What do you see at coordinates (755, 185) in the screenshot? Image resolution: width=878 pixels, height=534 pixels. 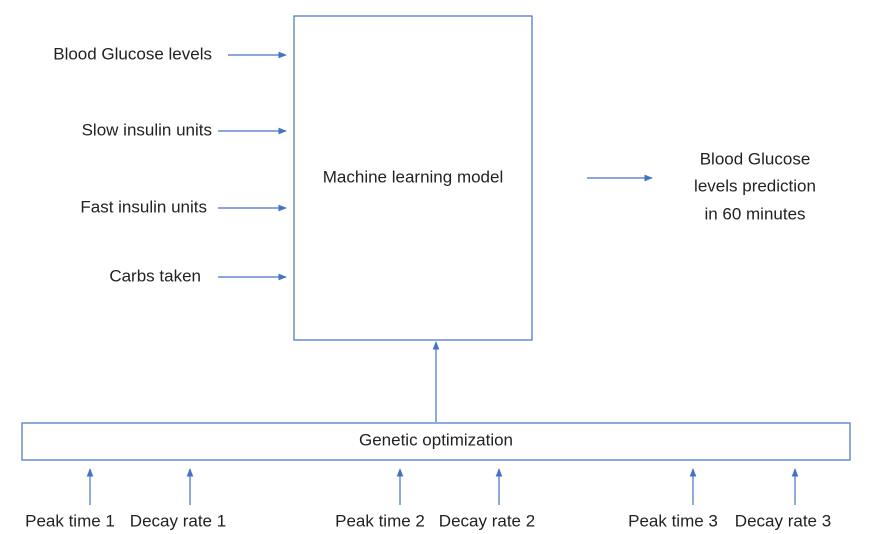 I see `output-label: levels prediction` at bounding box center [755, 185].